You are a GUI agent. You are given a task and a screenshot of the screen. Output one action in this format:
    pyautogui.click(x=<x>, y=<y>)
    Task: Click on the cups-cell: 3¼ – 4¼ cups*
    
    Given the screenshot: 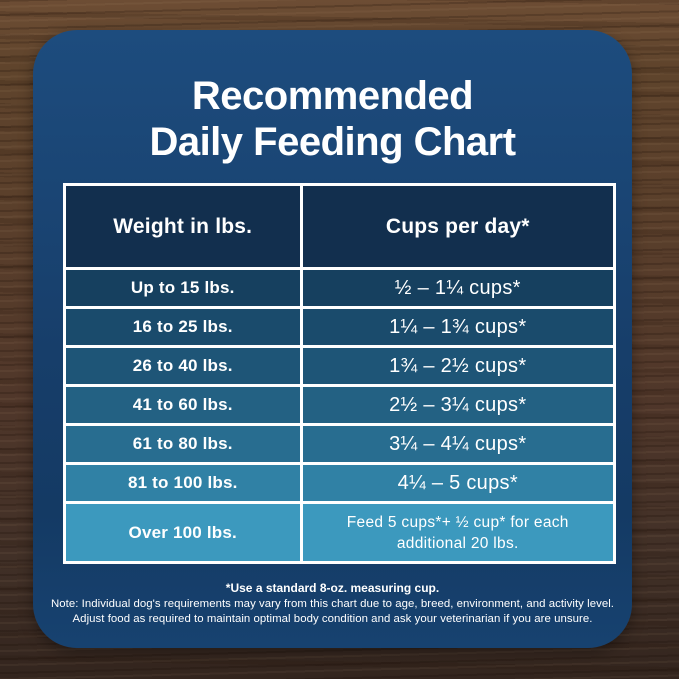 What is the action you would take?
    pyautogui.click(x=457, y=444)
    